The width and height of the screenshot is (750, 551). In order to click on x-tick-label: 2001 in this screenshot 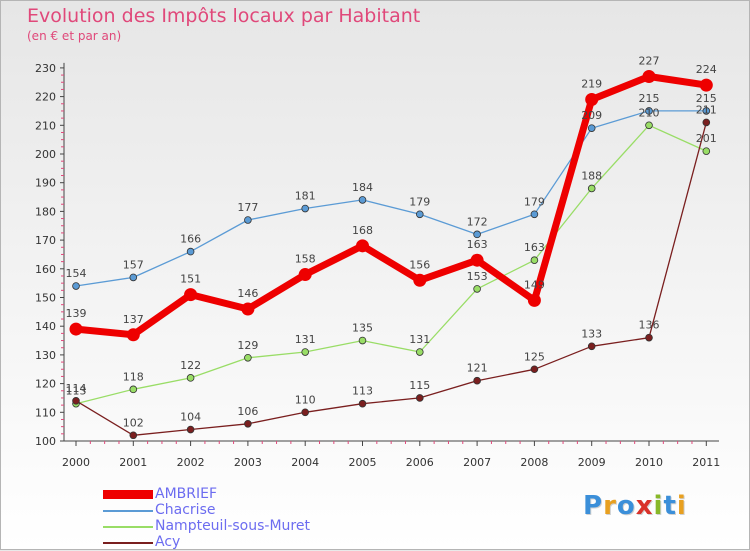, I will do `click(133, 462)`.